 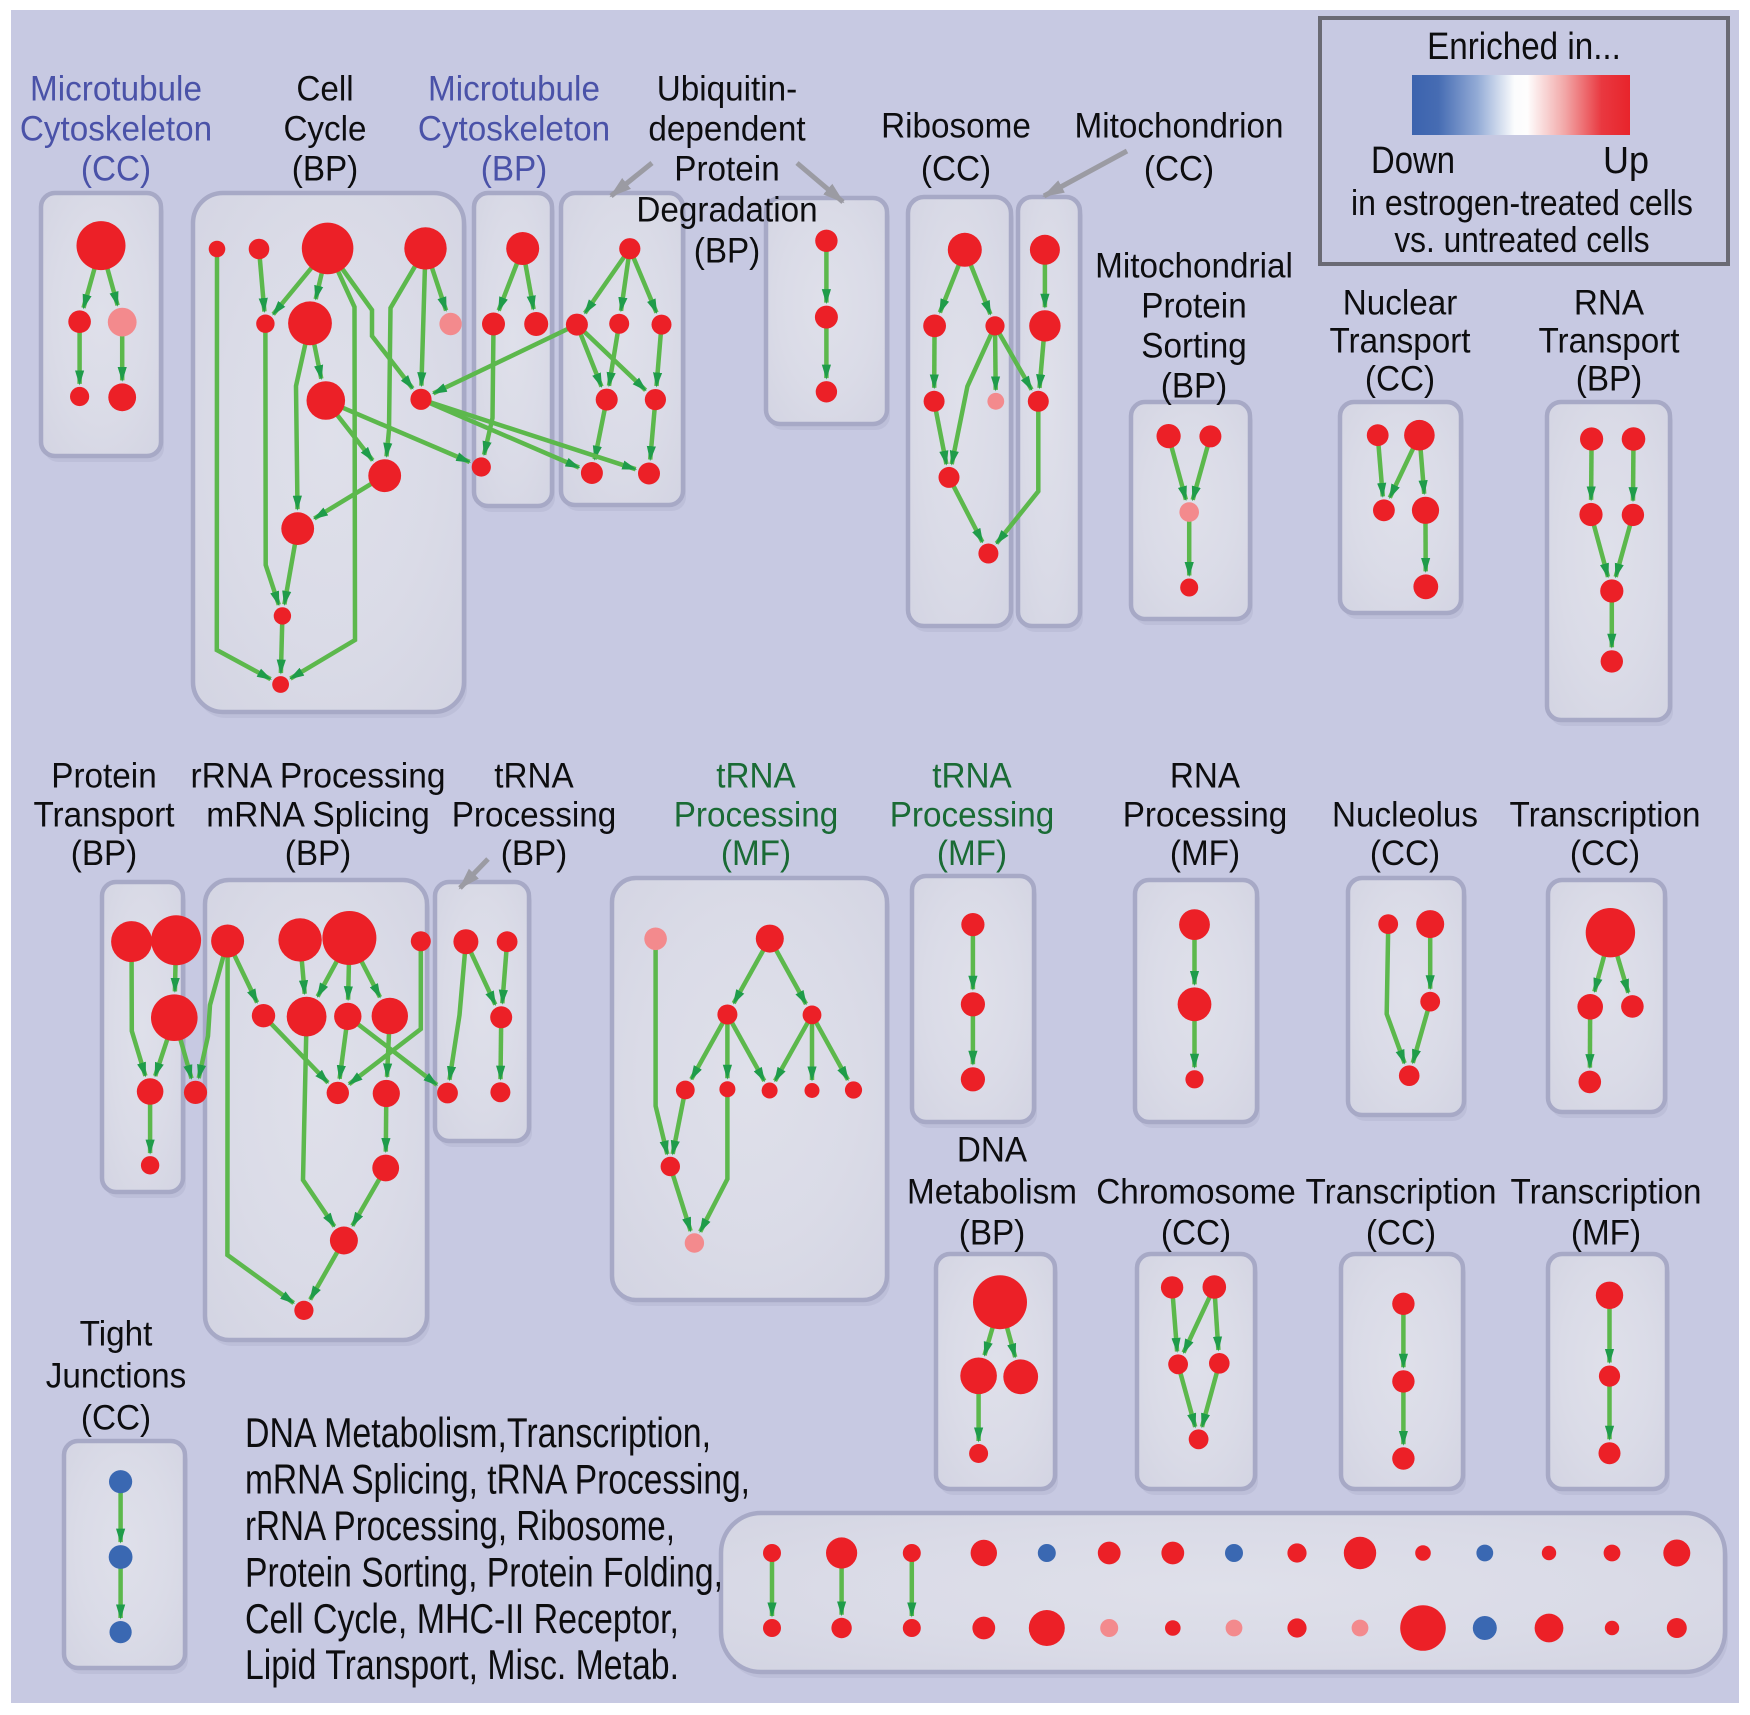 What do you see at coordinates (460, 1525) in the screenshot?
I see `svg-text: rRNA Processing, Ribosome,` at bounding box center [460, 1525].